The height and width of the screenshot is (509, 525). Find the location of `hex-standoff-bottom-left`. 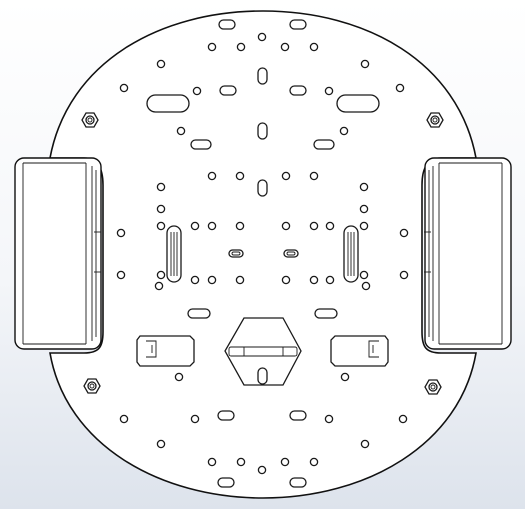

hex-standoff-bottom-left is located at coordinates (92, 386).